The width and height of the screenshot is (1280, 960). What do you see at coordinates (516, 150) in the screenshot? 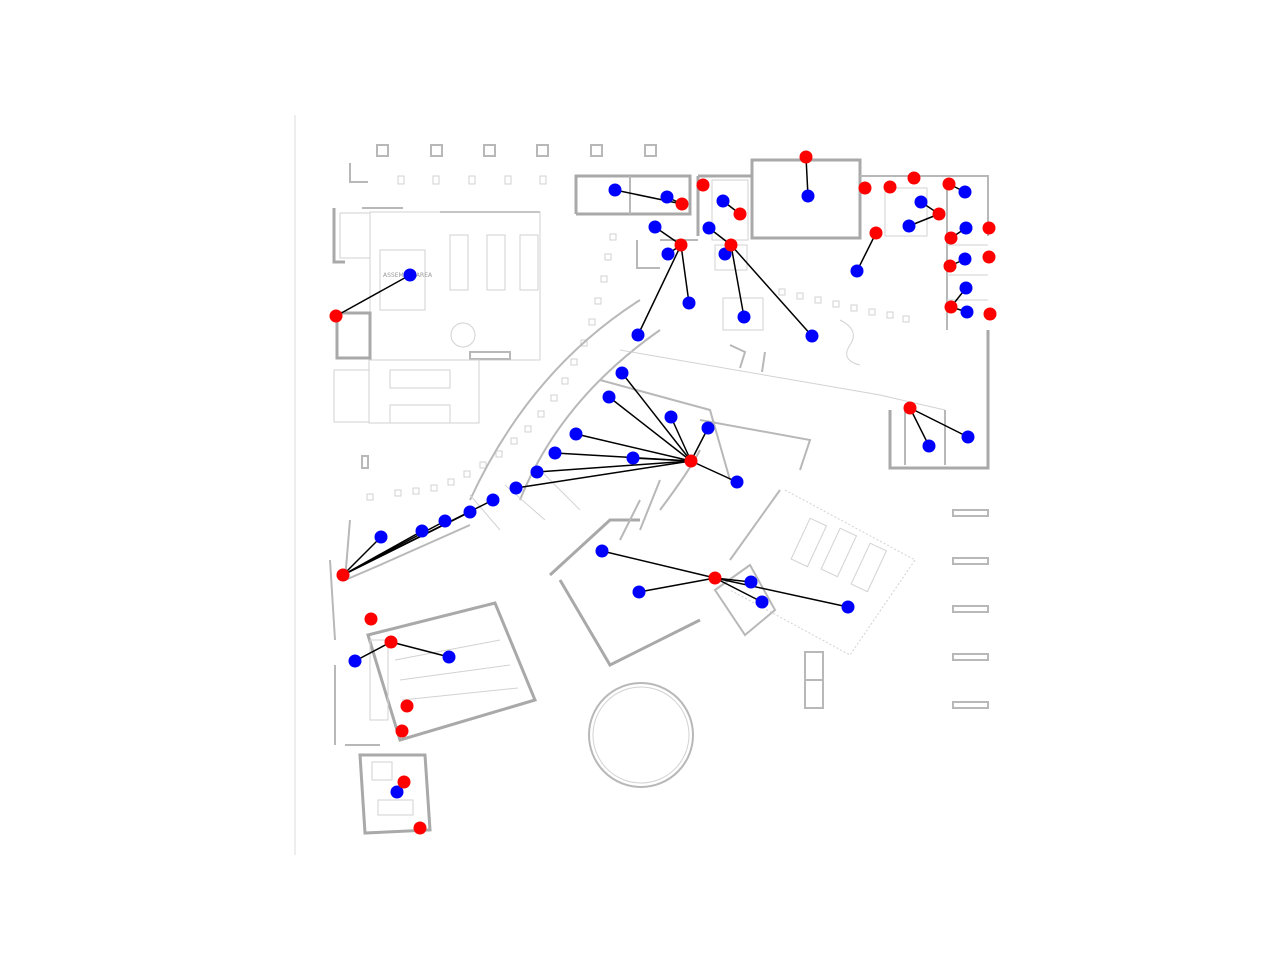
I see `column-row` at bounding box center [516, 150].